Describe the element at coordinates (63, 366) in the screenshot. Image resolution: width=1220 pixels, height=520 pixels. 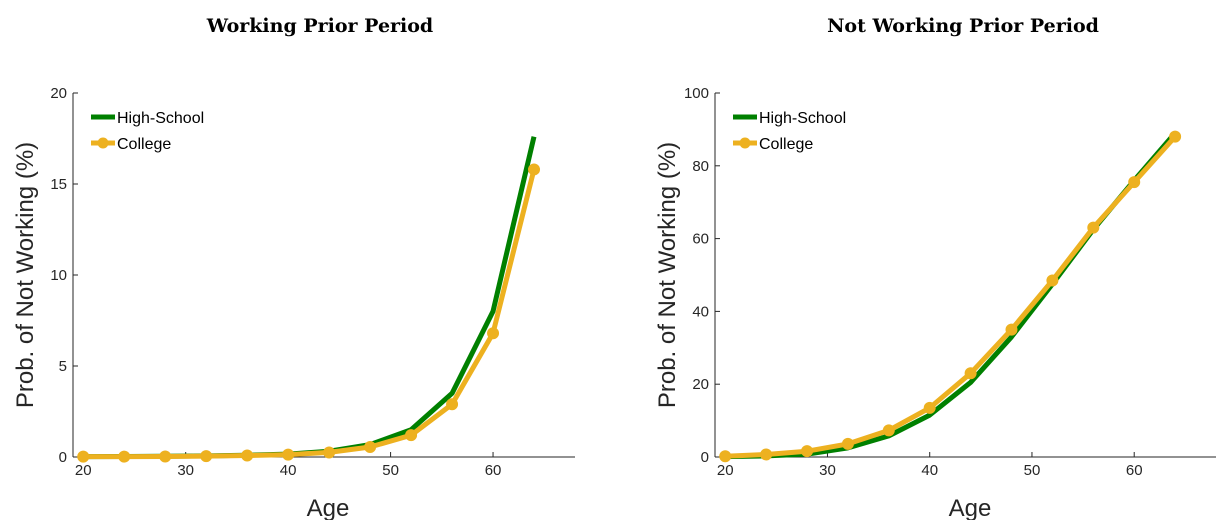
I see `y-tick-label: 5` at that location.